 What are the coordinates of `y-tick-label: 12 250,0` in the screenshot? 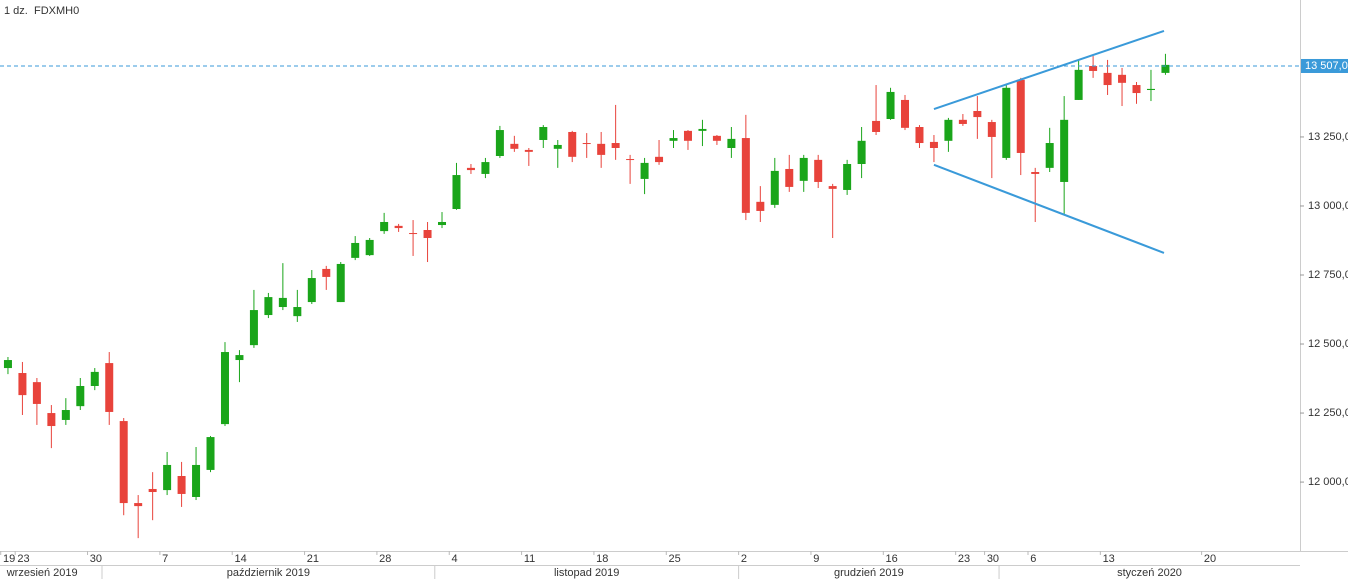 It's located at (1328, 413).